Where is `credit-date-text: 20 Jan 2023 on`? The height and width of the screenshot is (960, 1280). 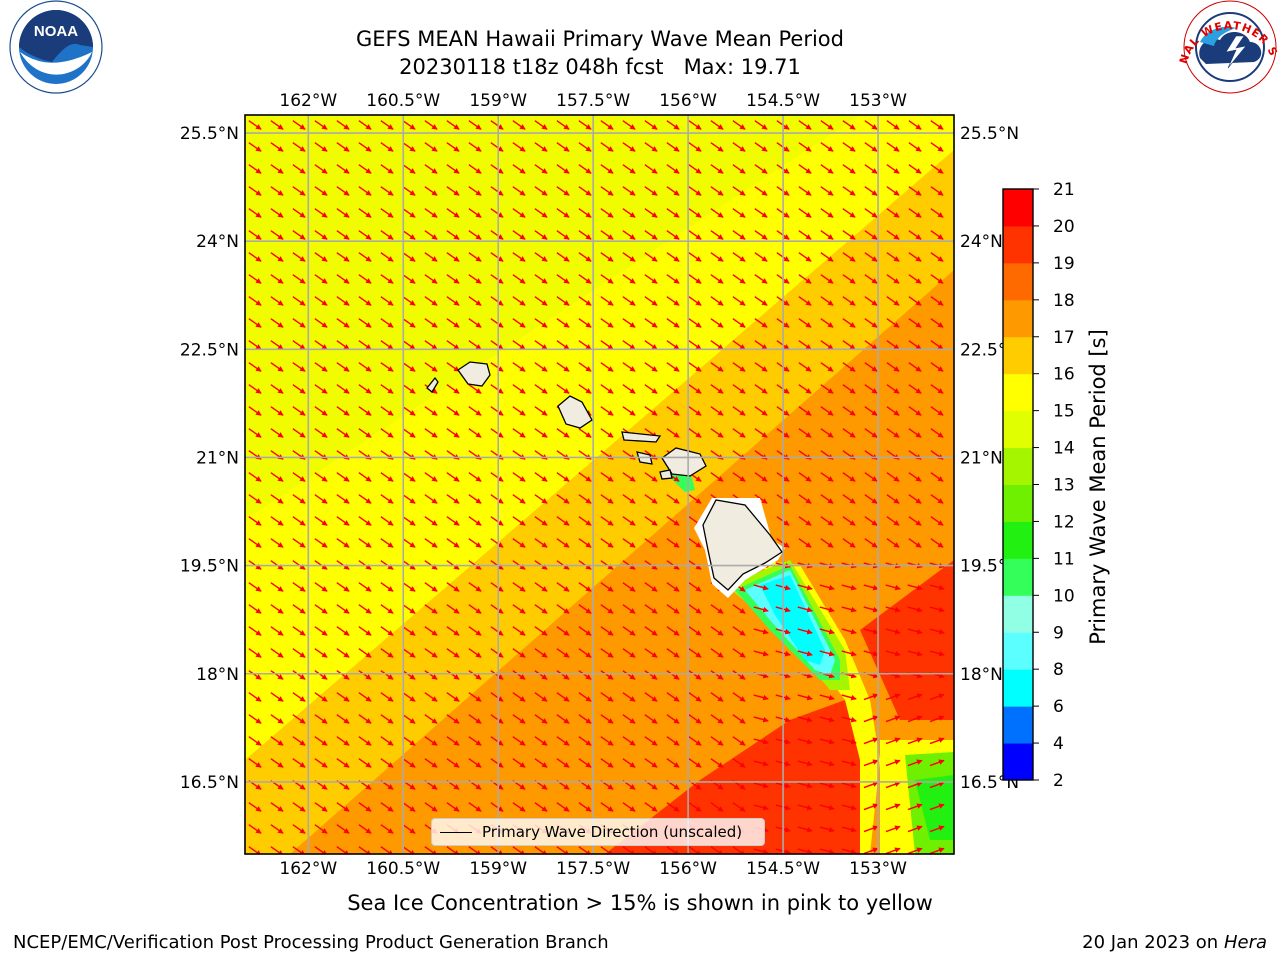 credit-date-text: 20 Jan 2023 on is located at coordinates (1150, 942).